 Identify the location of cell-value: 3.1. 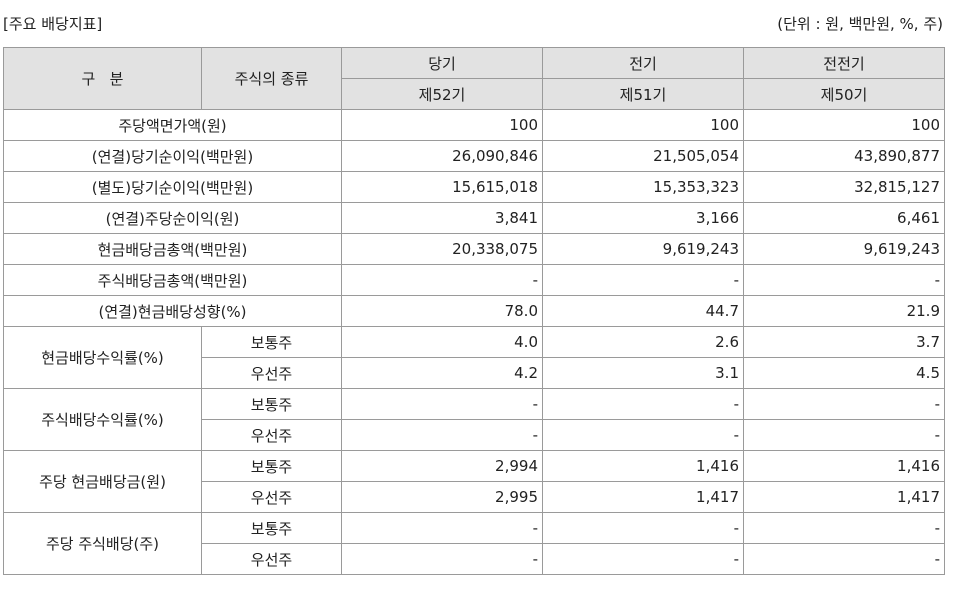
(643, 373).